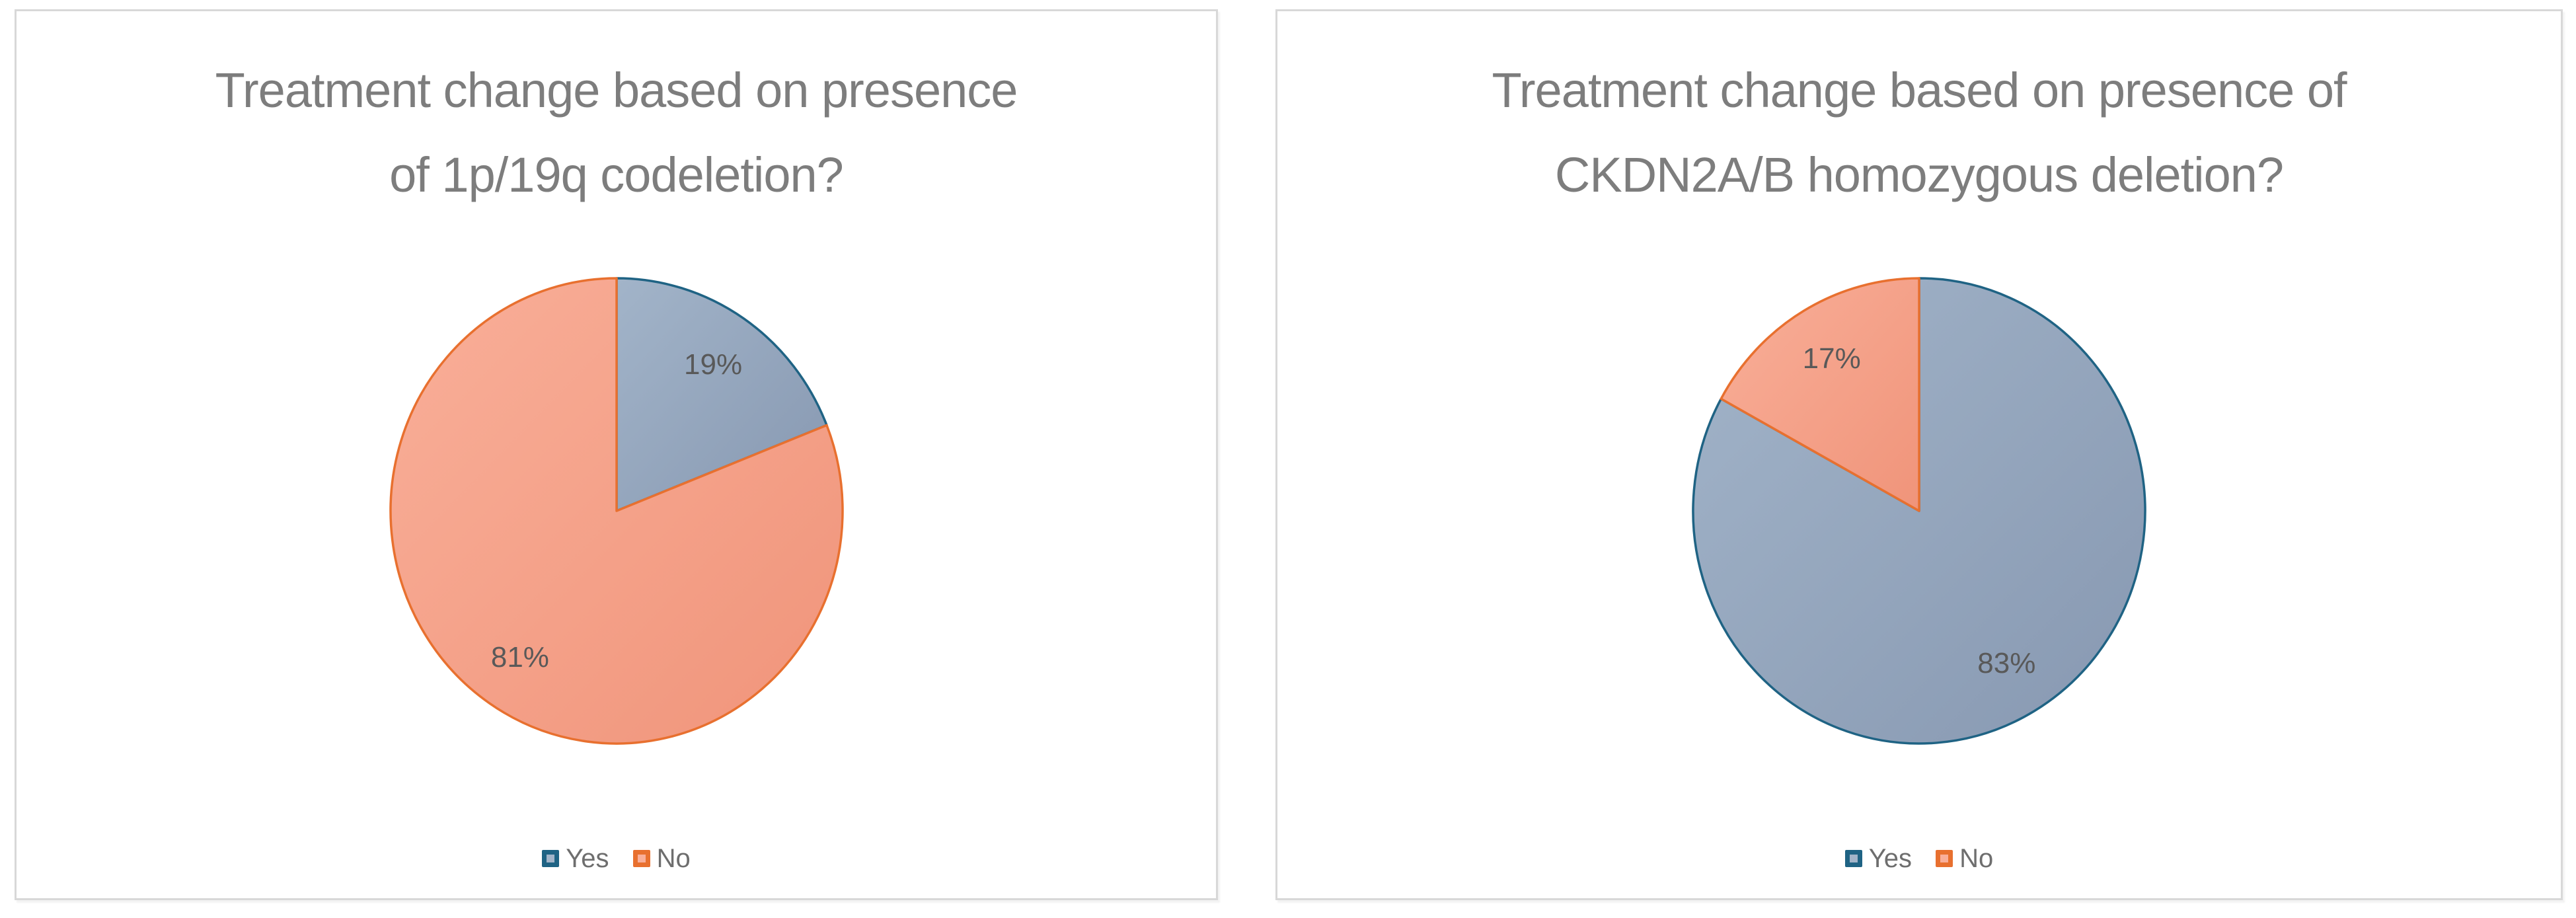 This screenshot has width=2576, height=918. What do you see at coordinates (713, 364) in the screenshot?
I see `data-label-yes: 19%` at bounding box center [713, 364].